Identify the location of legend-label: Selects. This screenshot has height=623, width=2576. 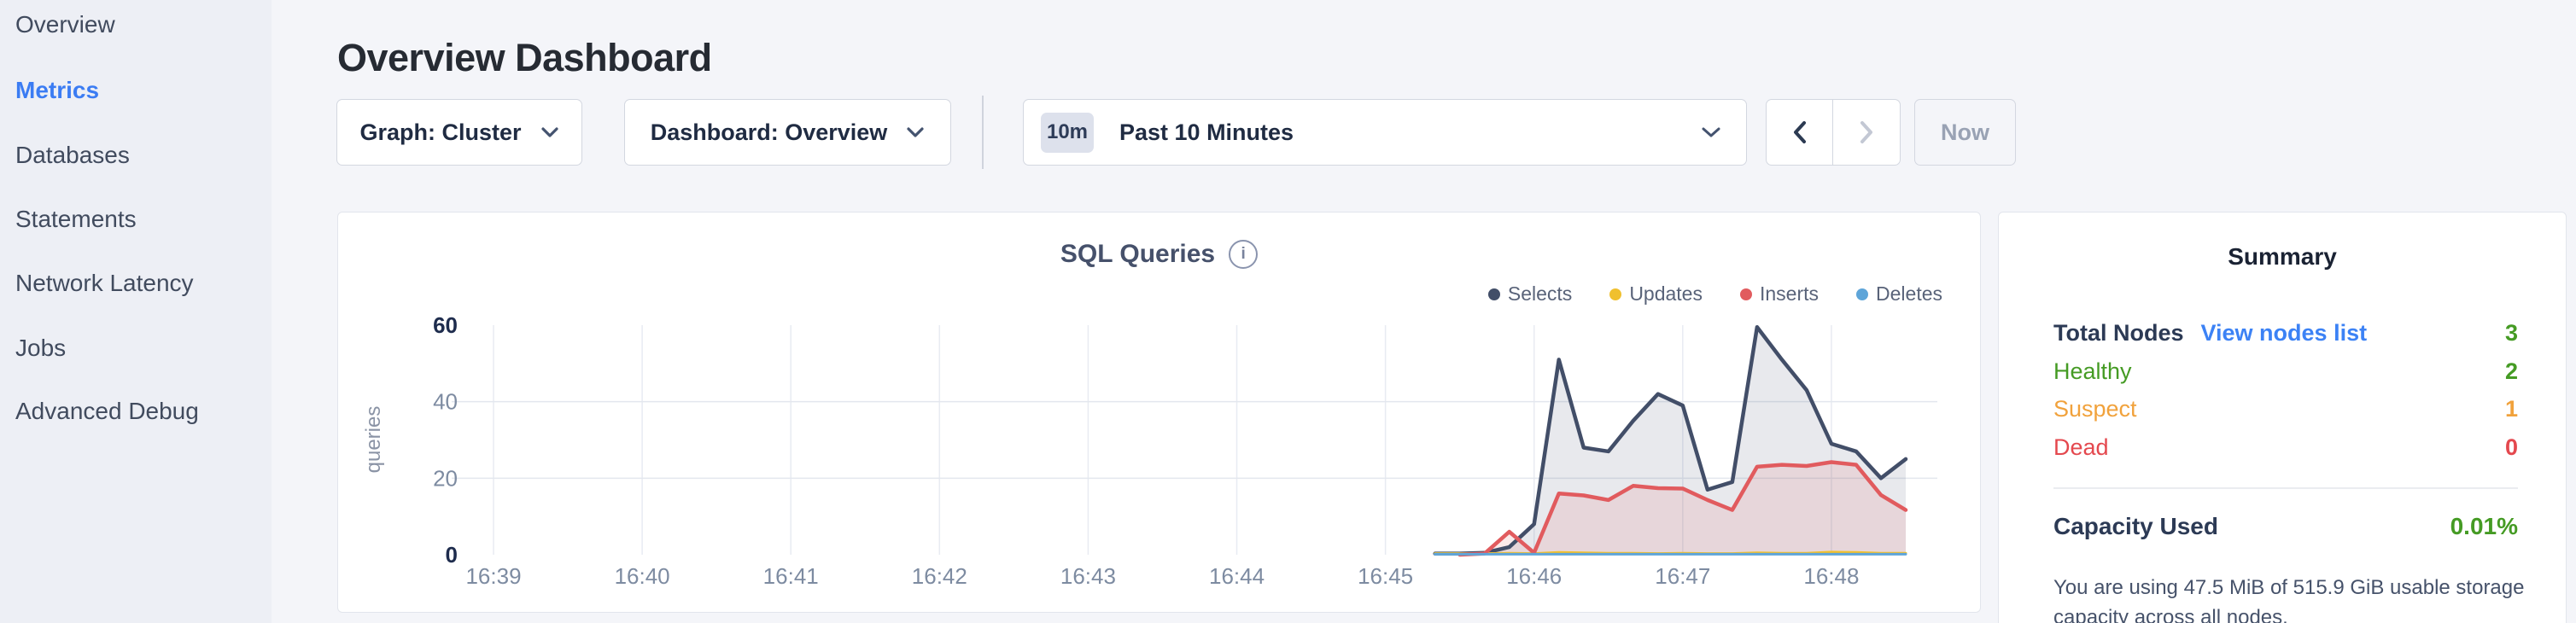
(1540, 293).